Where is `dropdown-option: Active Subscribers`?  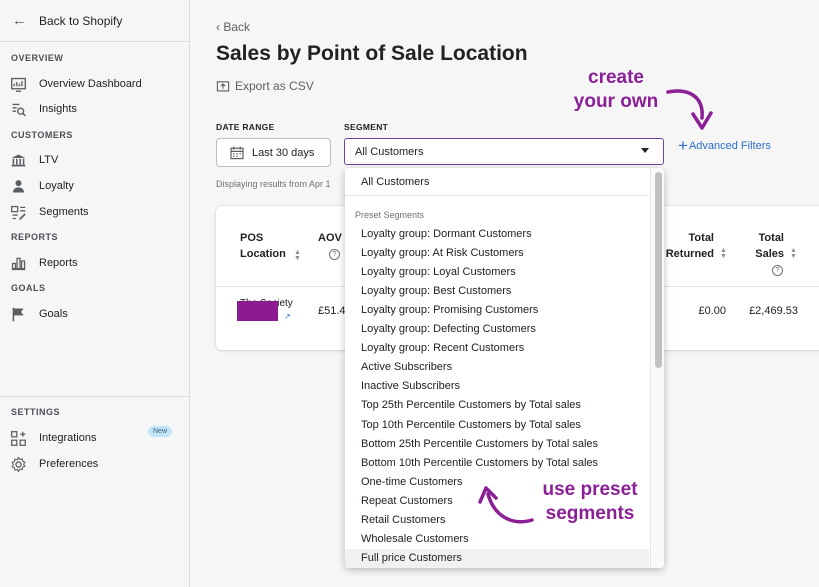
dropdown-option: Active Subscribers is located at coordinates (407, 367).